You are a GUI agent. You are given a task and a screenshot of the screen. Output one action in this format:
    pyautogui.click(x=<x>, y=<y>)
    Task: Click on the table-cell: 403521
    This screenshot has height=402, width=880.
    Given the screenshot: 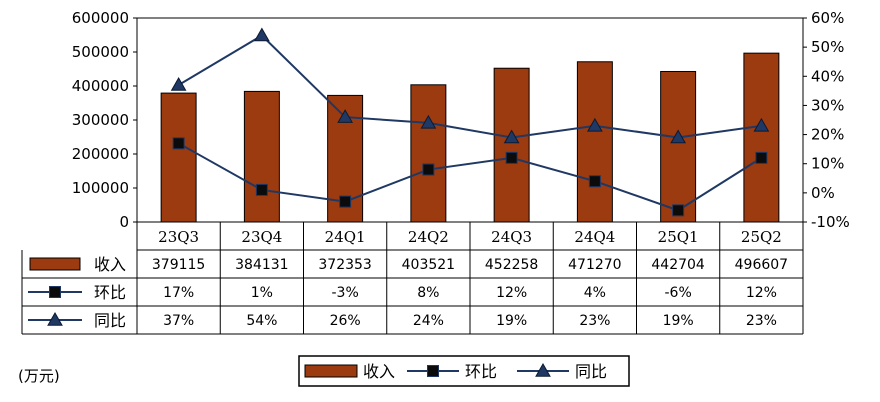 What is the action you would take?
    pyautogui.click(x=428, y=265)
    